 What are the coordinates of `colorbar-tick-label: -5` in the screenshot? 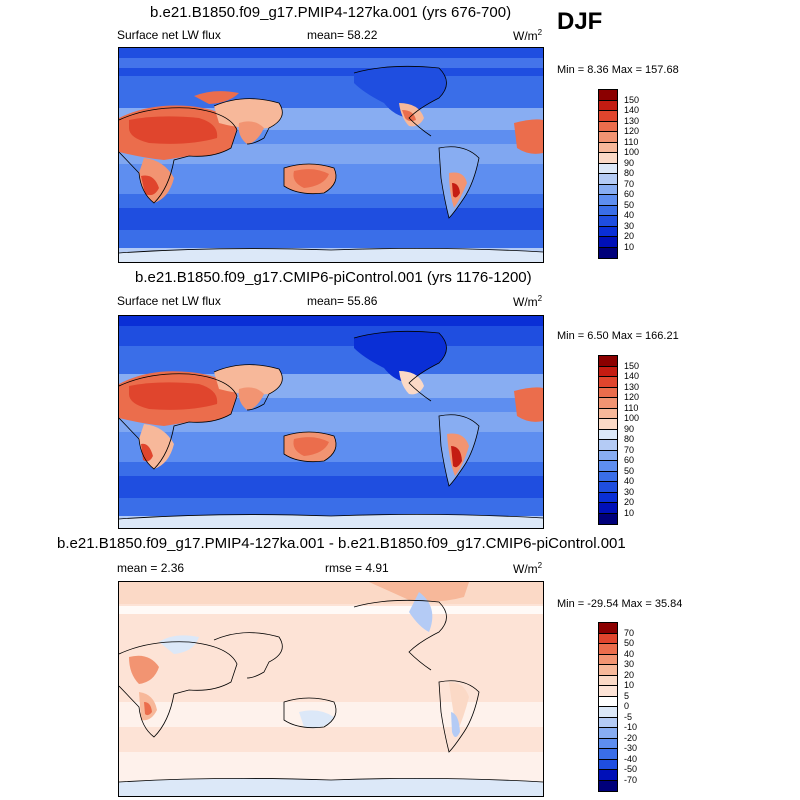 It's located at (628, 716).